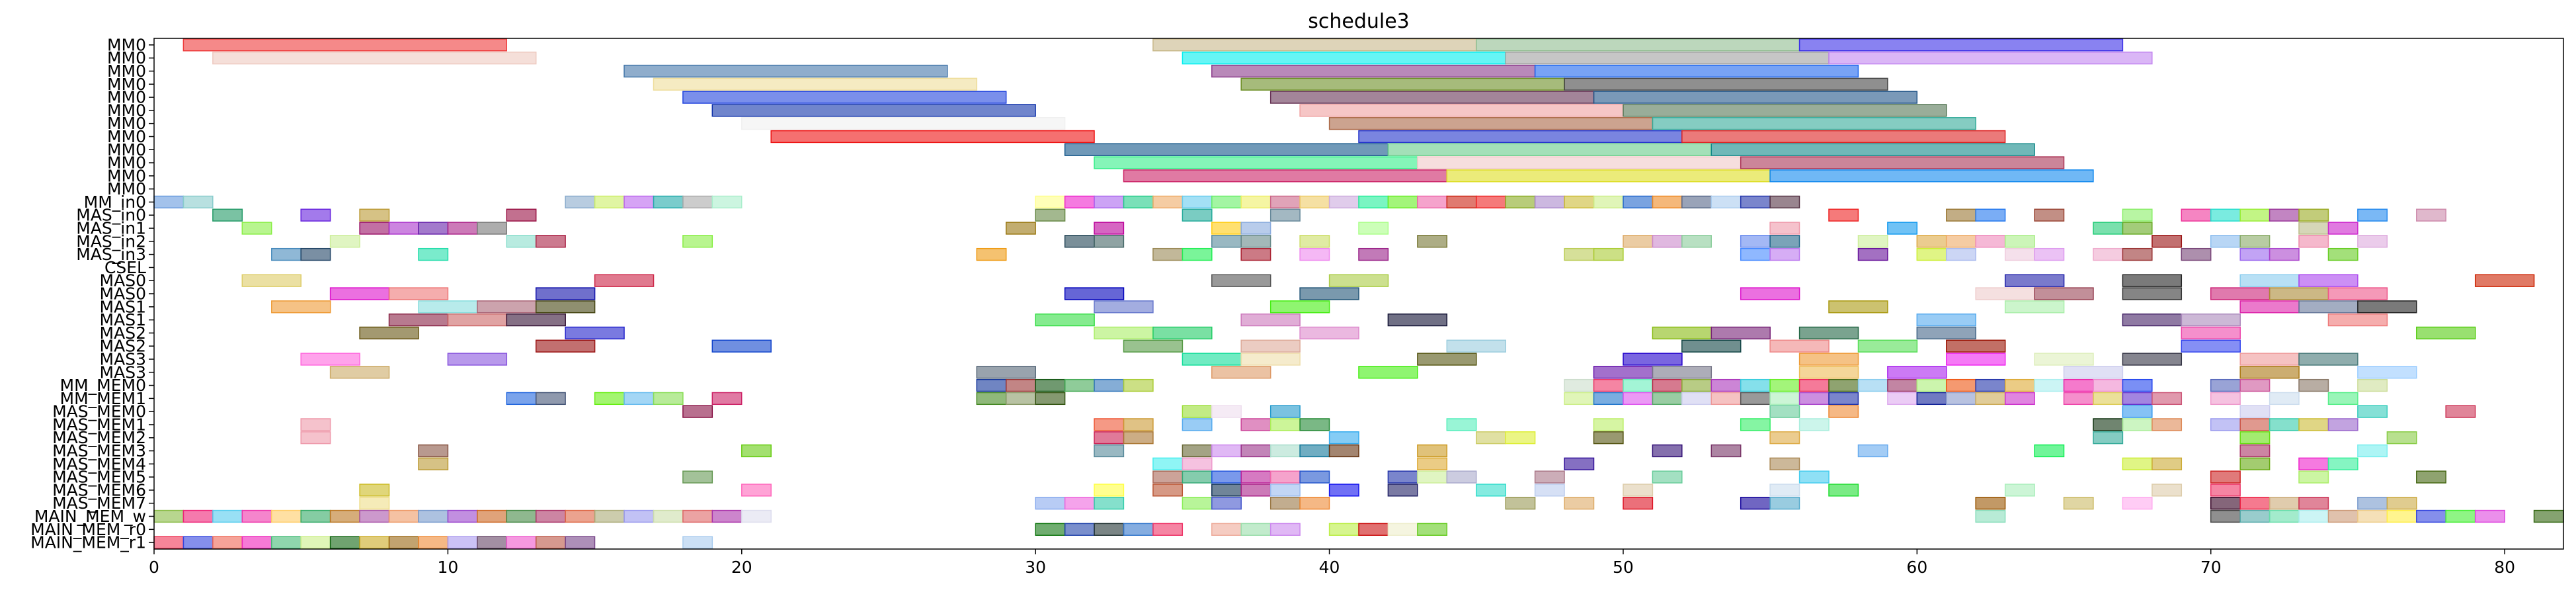 The height and width of the screenshot is (598, 2576). I want to click on x-tick-label: 0, so click(154, 567).